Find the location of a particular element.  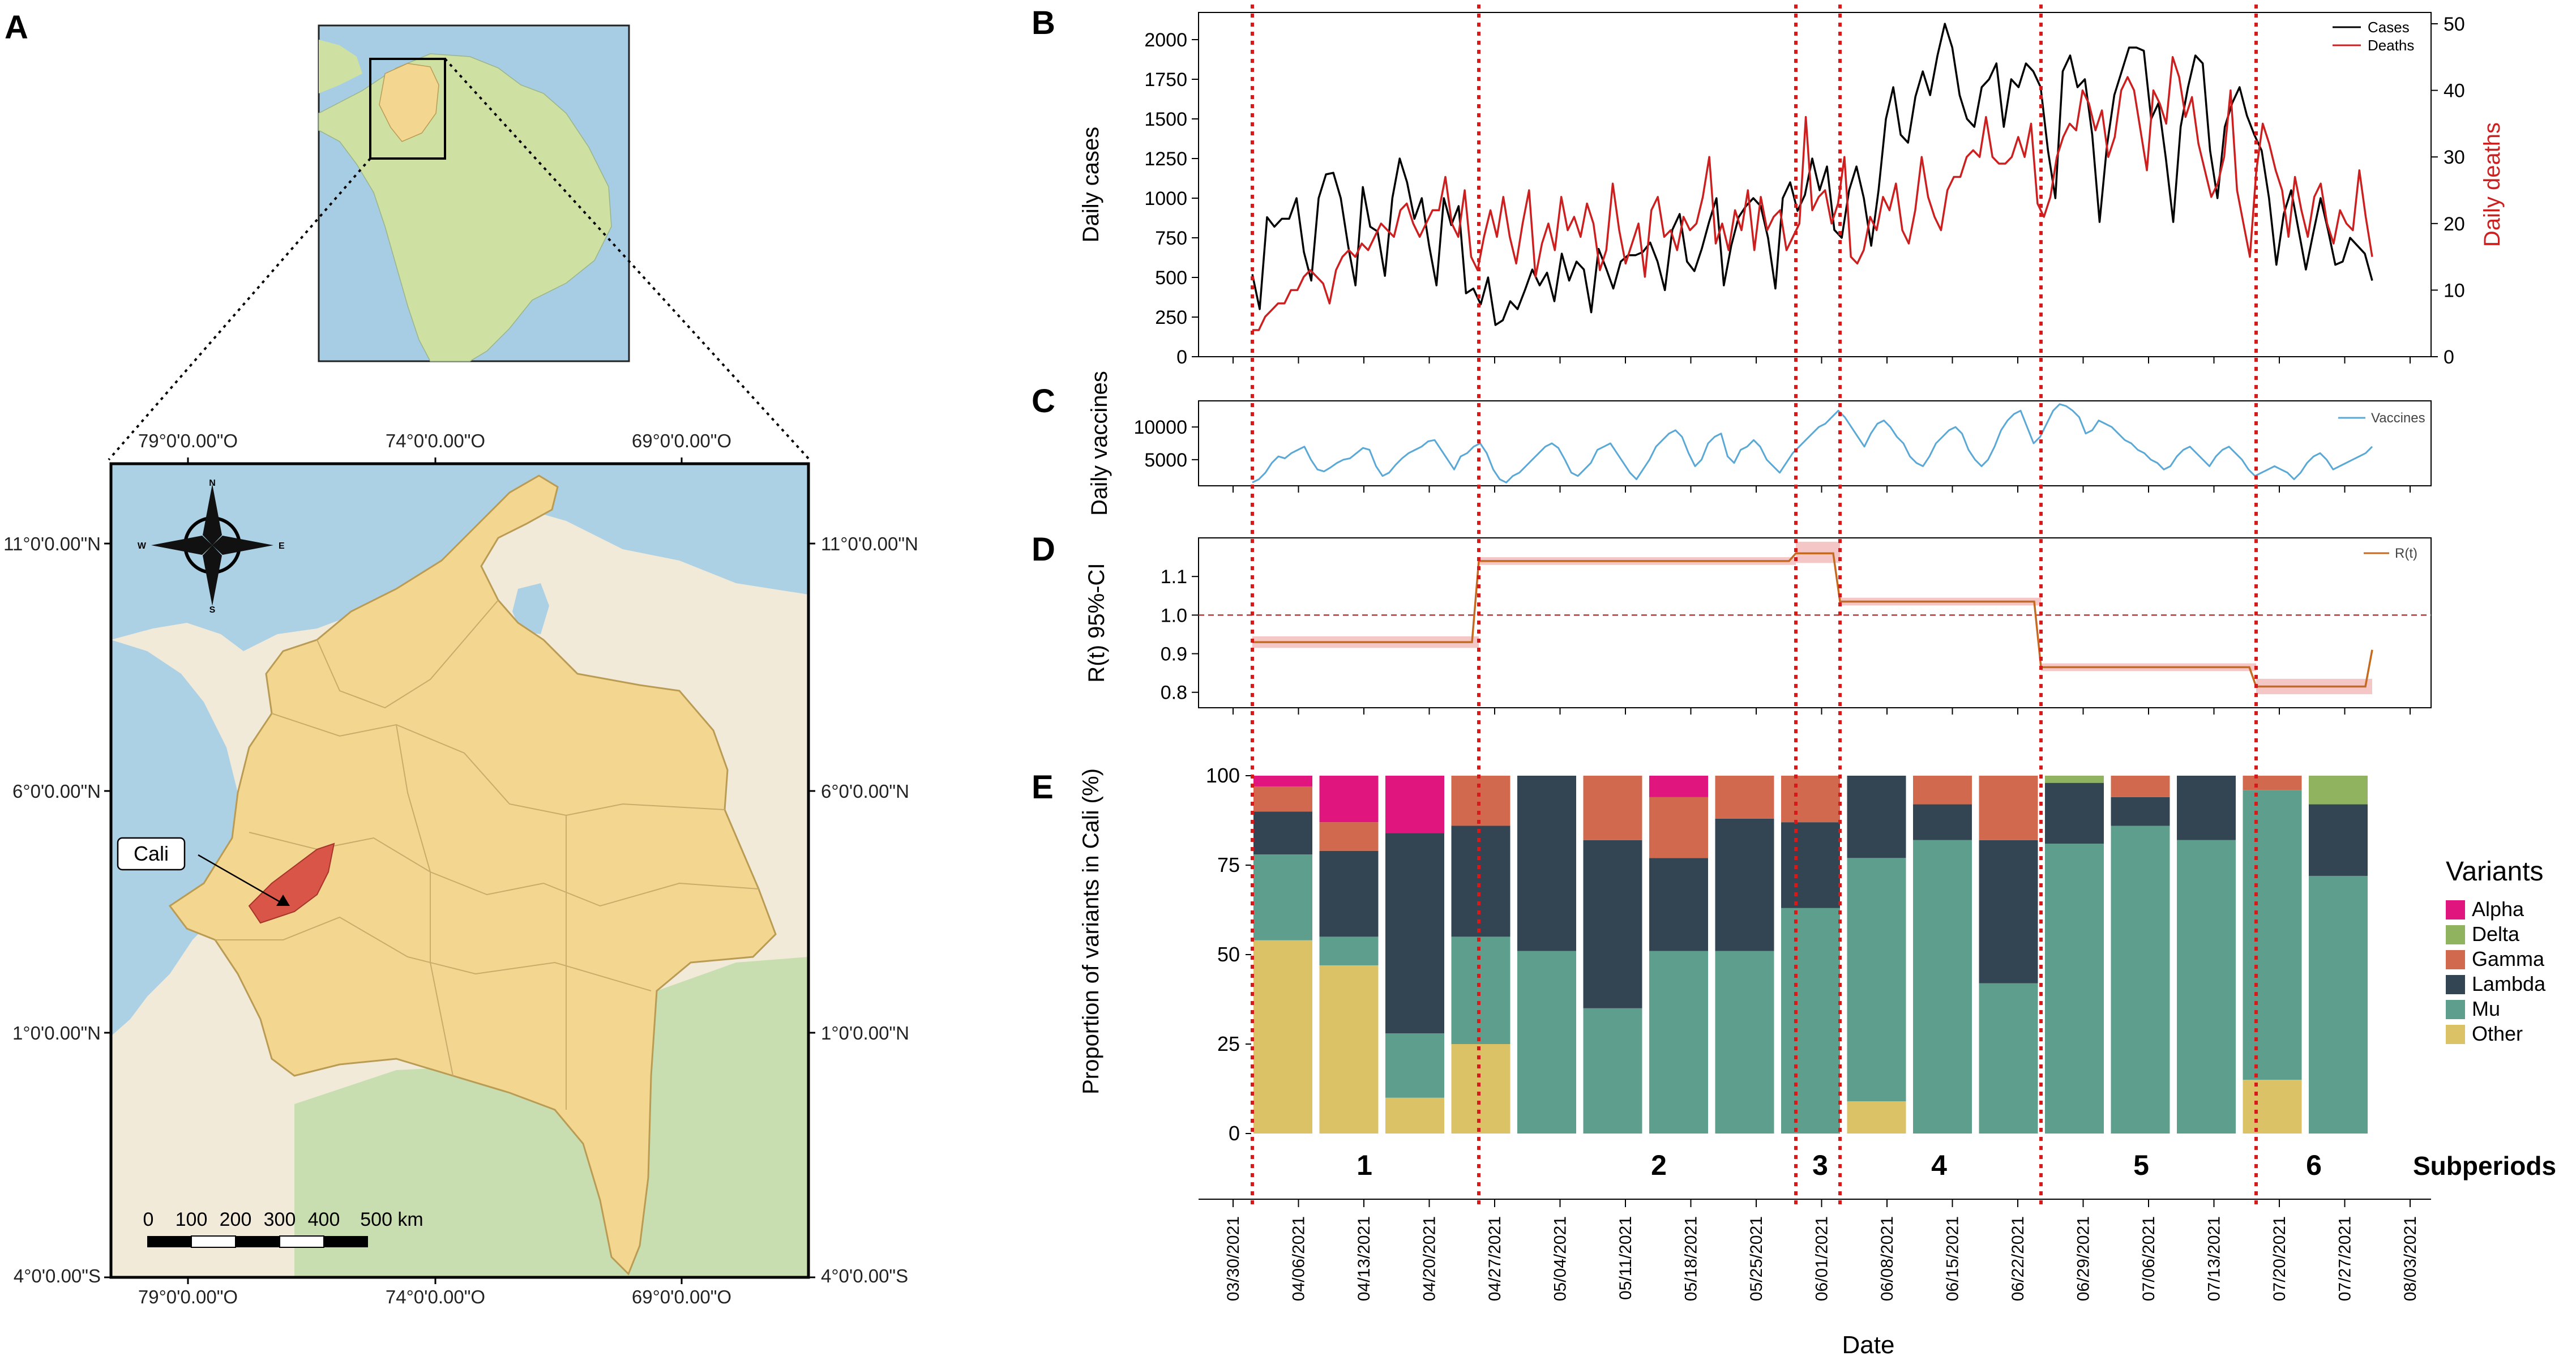

bar-3-lambda is located at coordinates (1414, 933).